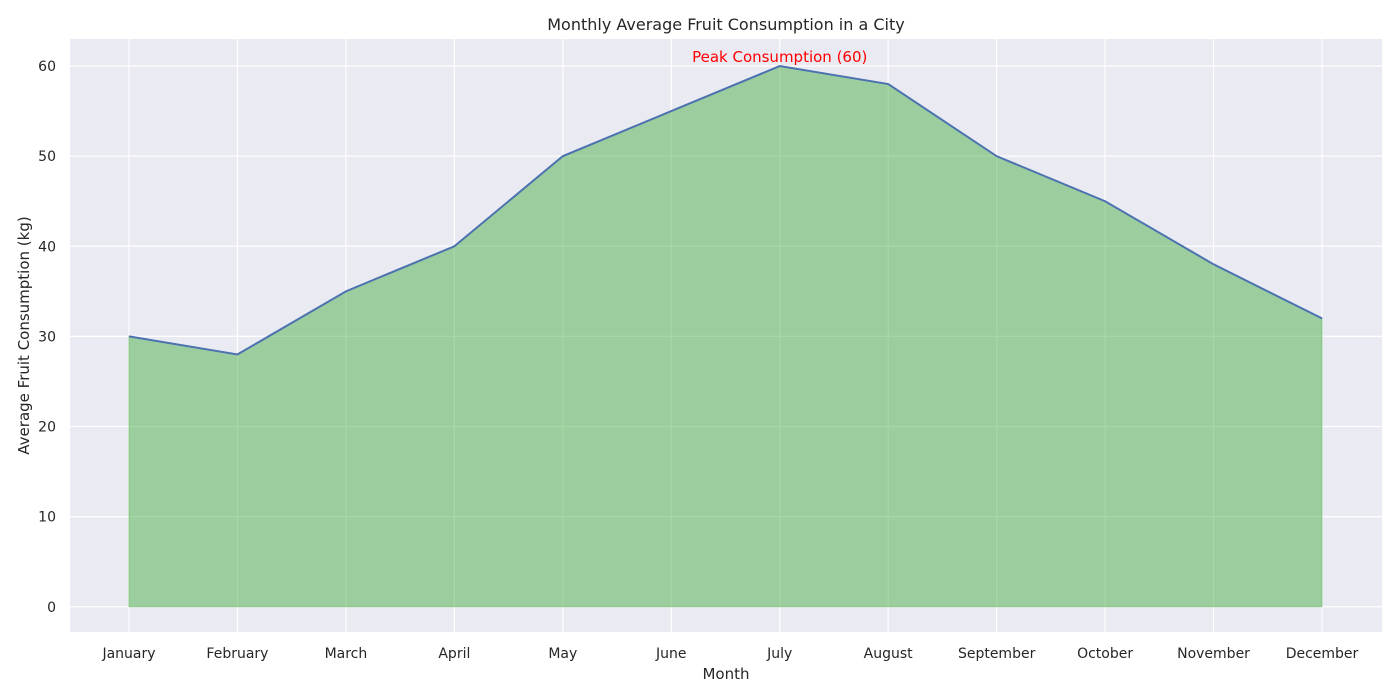 The height and width of the screenshot is (700, 1400). I want to click on x-tick-label: August, so click(889, 654).